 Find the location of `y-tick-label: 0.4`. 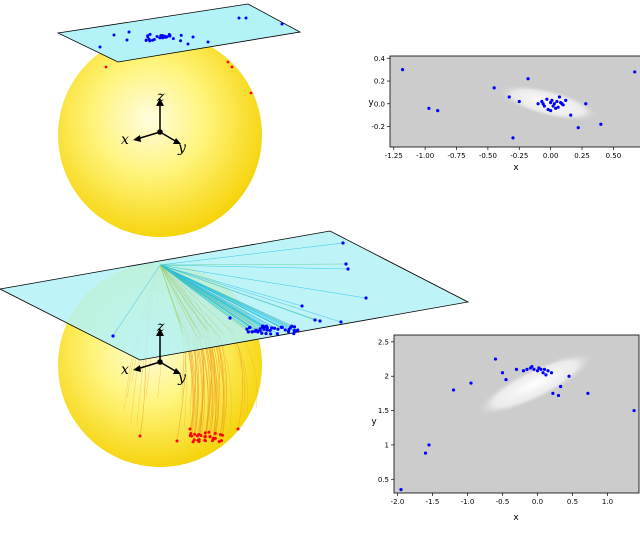

y-tick-label: 0.4 is located at coordinates (380, 59).